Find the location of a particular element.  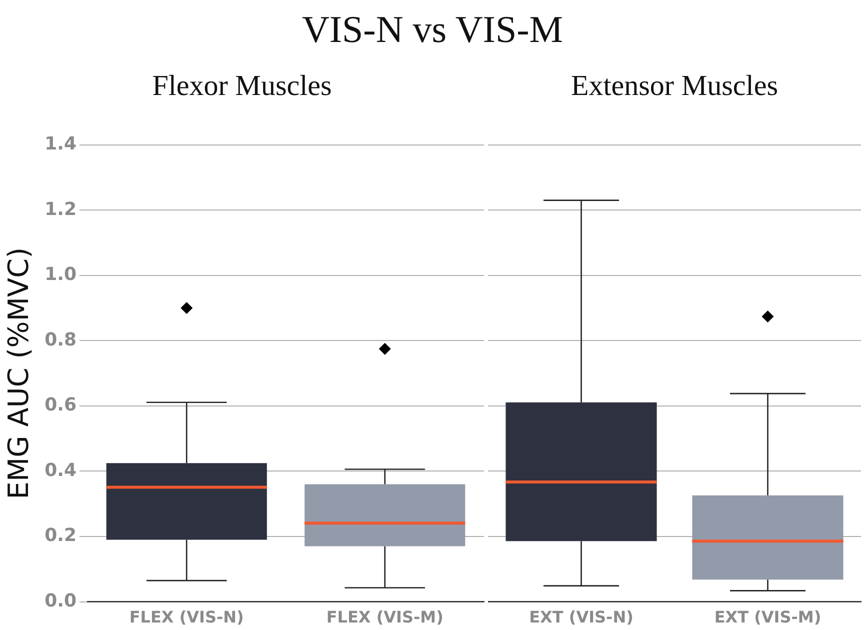

text: VIS-N vs VIS-M is located at coordinates (432, 30).